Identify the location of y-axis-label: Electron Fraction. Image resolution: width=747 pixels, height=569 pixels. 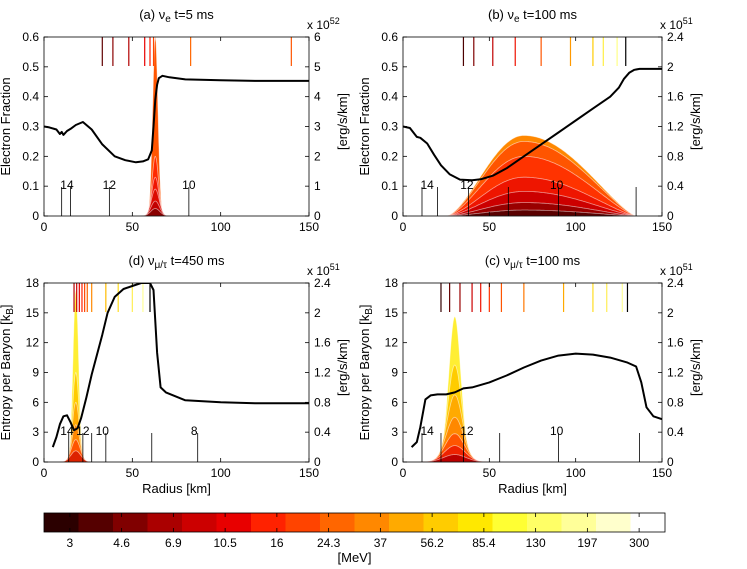
(6, 126).